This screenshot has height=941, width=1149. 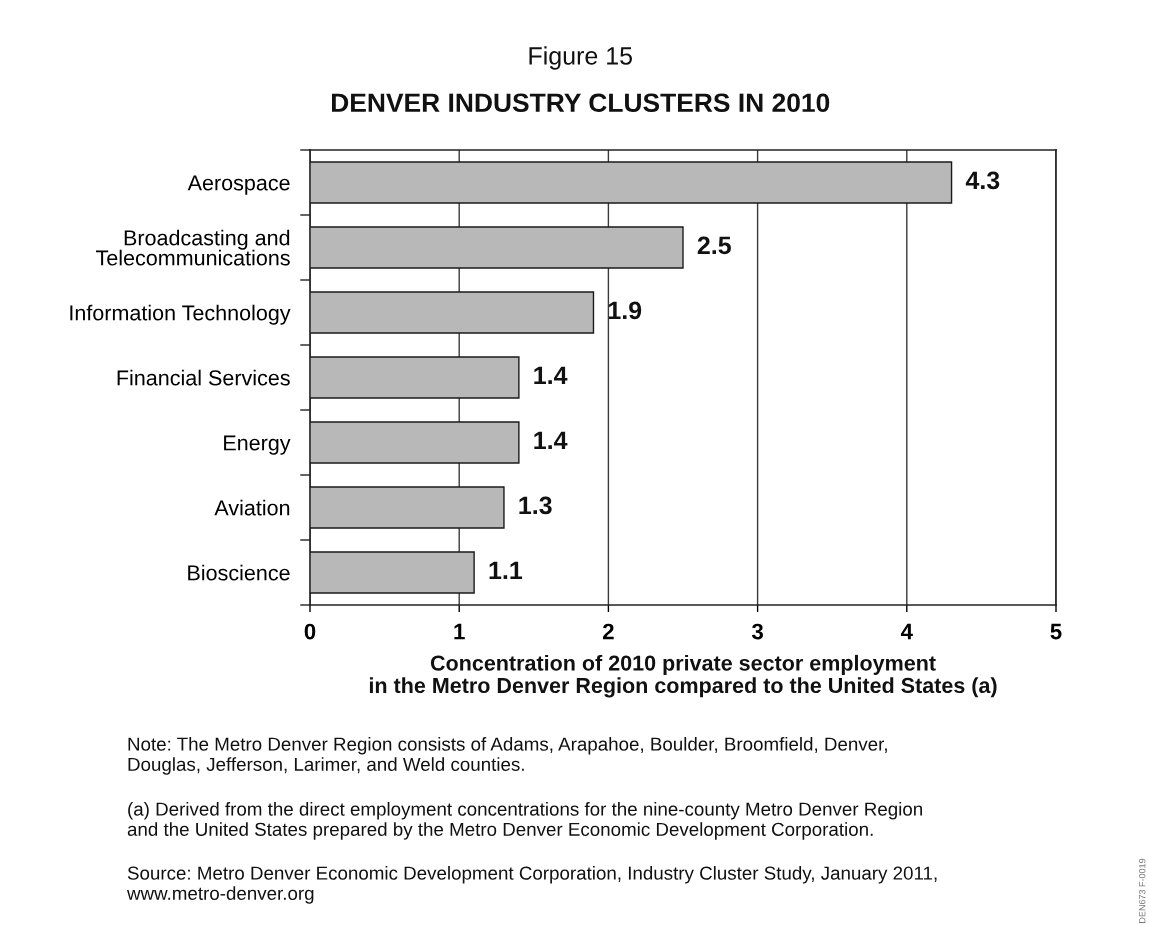 I want to click on y-tick-label: Energy, so click(x=257, y=445).